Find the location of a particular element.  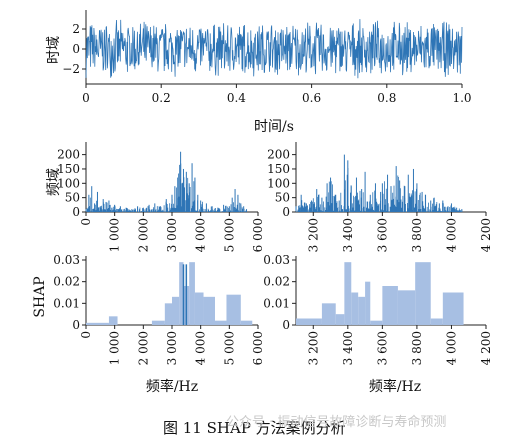

y-axis-label: SHAP is located at coordinates (40, 296).